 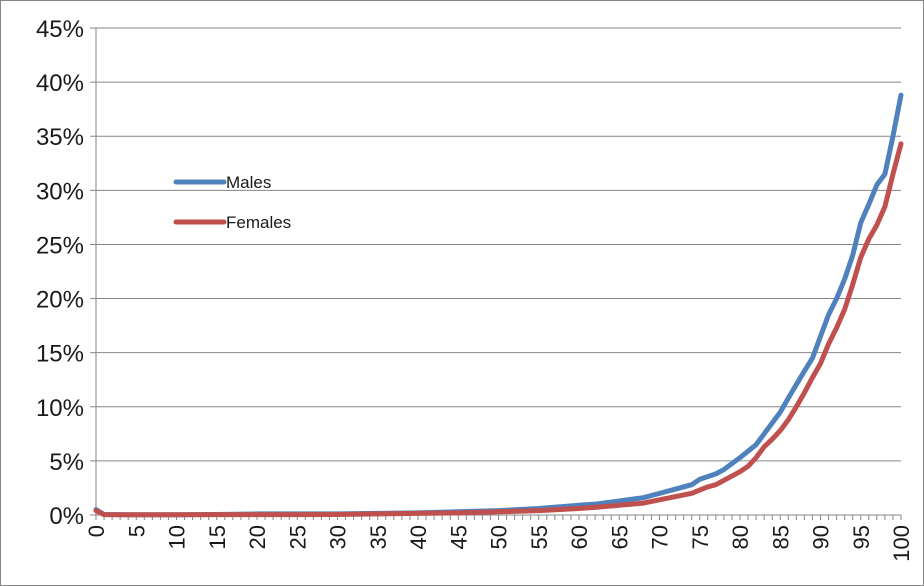 What do you see at coordinates (660, 537) in the screenshot?
I see `xtick-label-14: 70` at bounding box center [660, 537].